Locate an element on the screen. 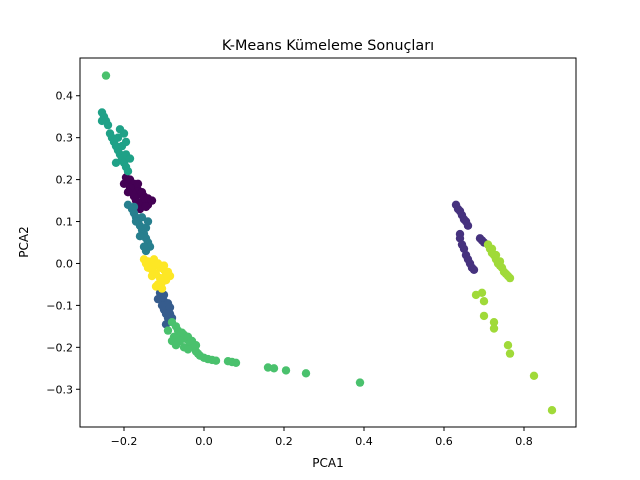  y-tick-label: 0.4 is located at coordinates (65, 96).